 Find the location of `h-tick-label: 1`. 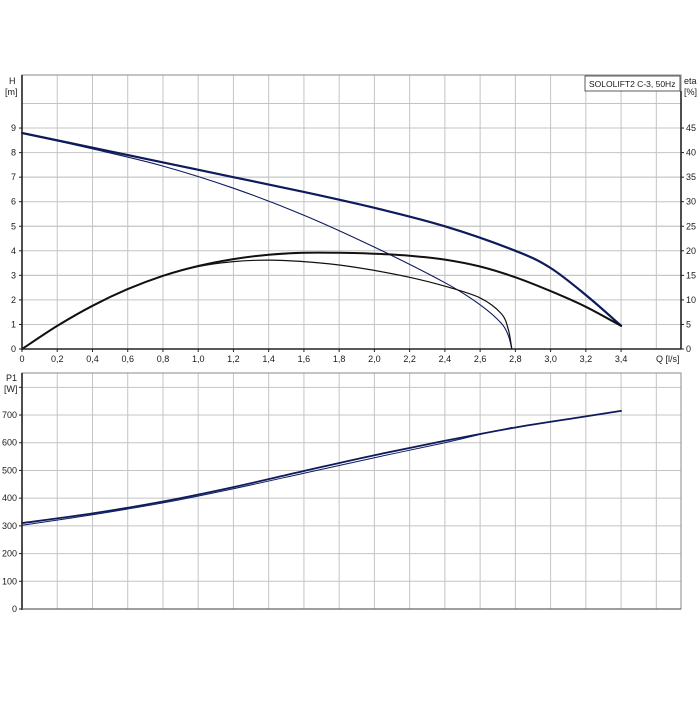

h-tick-label: 1 is located at coordinates (13, 324).